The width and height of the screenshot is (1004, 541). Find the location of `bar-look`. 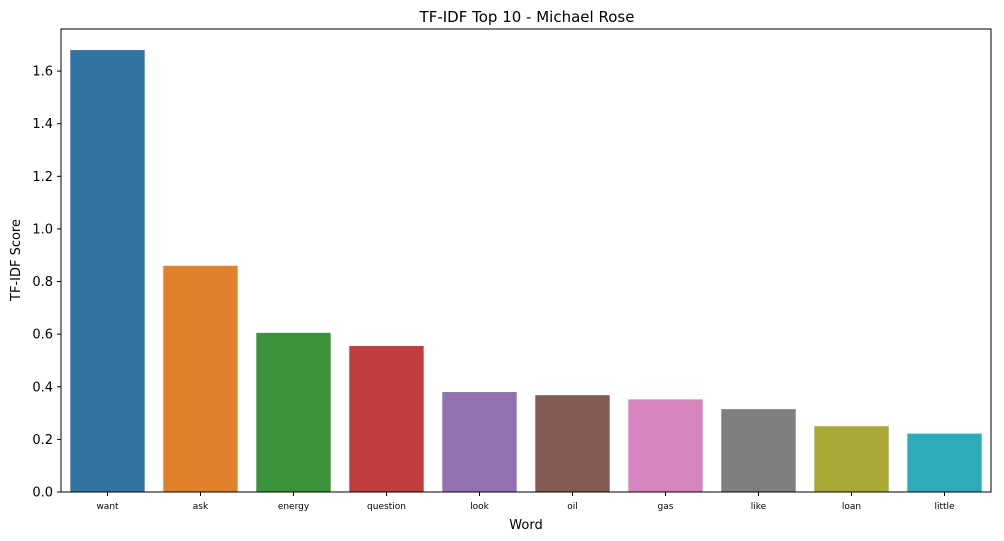

bar-look is located at coordinates (479, 442).